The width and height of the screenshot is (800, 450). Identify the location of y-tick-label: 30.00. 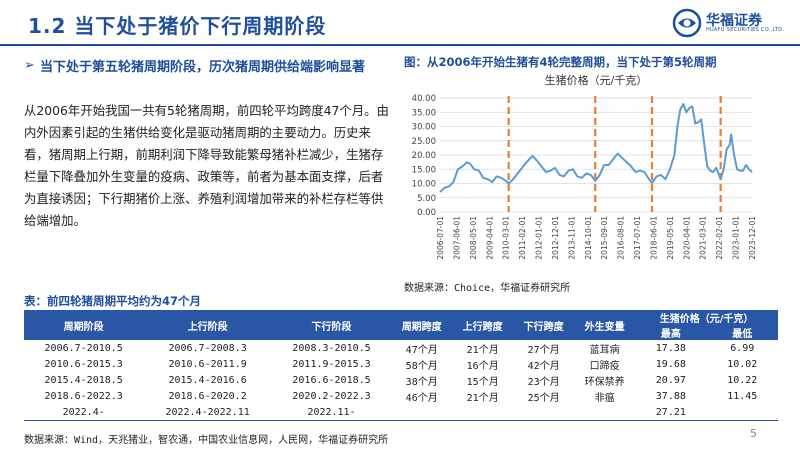
(424, 128).